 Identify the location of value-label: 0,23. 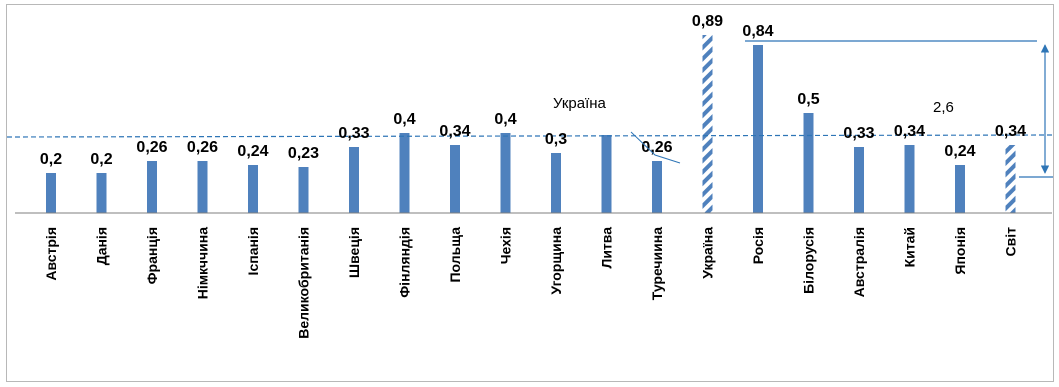
(303, 153).